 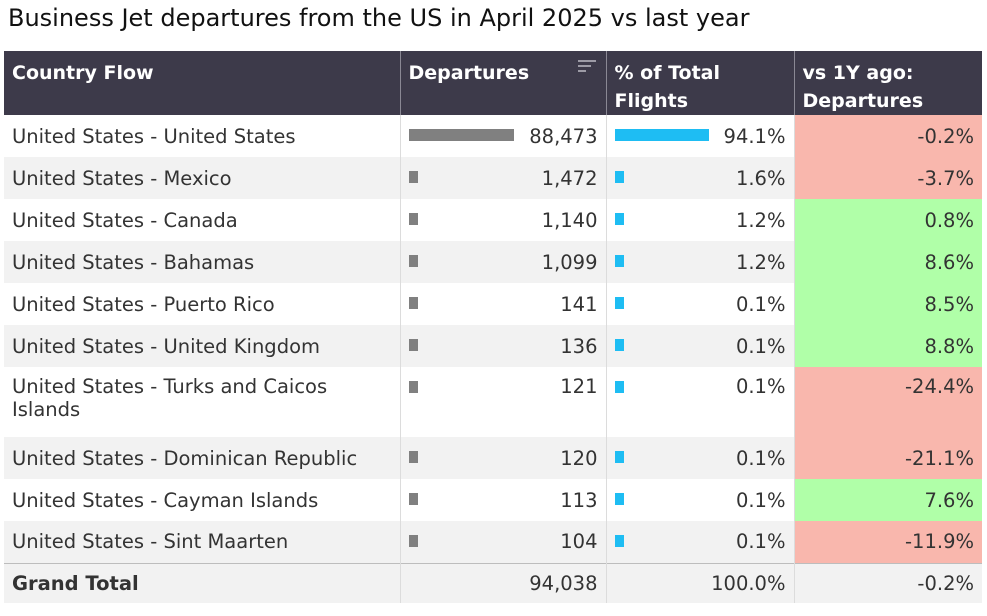 I want to click on sort-descending-icon, so click(x=586, y=67).